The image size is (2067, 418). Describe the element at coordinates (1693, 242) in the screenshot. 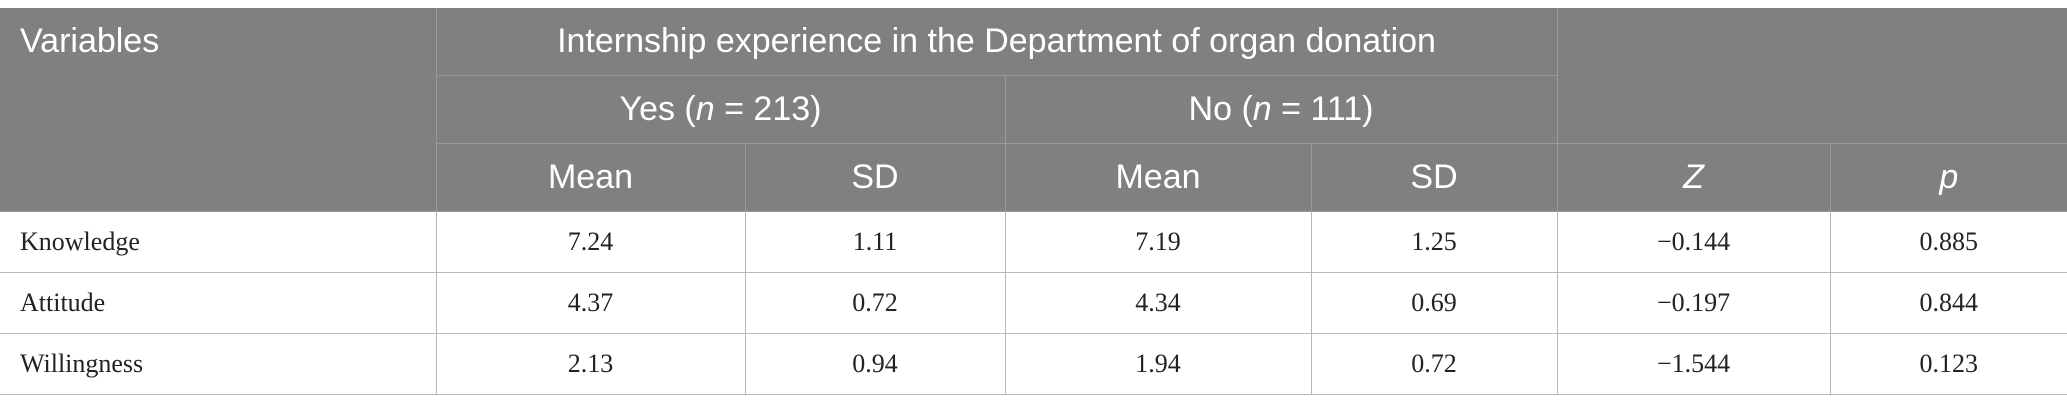

I see `z-cell: −0.144` at that location.